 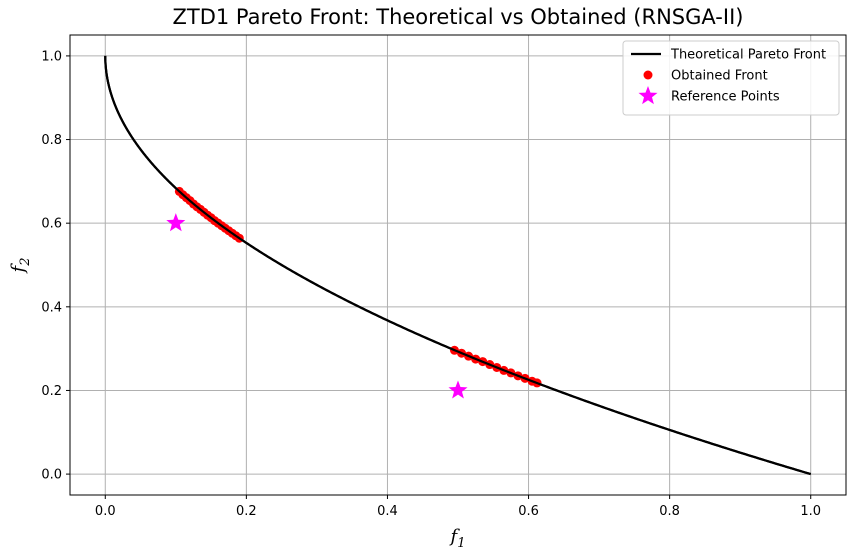 What do you see at coordinates (387, 511) in the screenshot?
I see `x-tick-label: 0.4` at bounding box center [387, 511].